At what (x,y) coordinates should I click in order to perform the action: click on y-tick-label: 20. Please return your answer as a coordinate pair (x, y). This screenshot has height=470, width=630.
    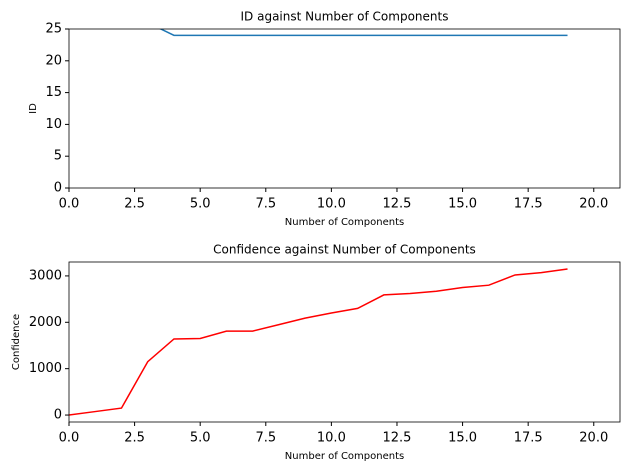
    Looking at the image, I should click on (53, 60).